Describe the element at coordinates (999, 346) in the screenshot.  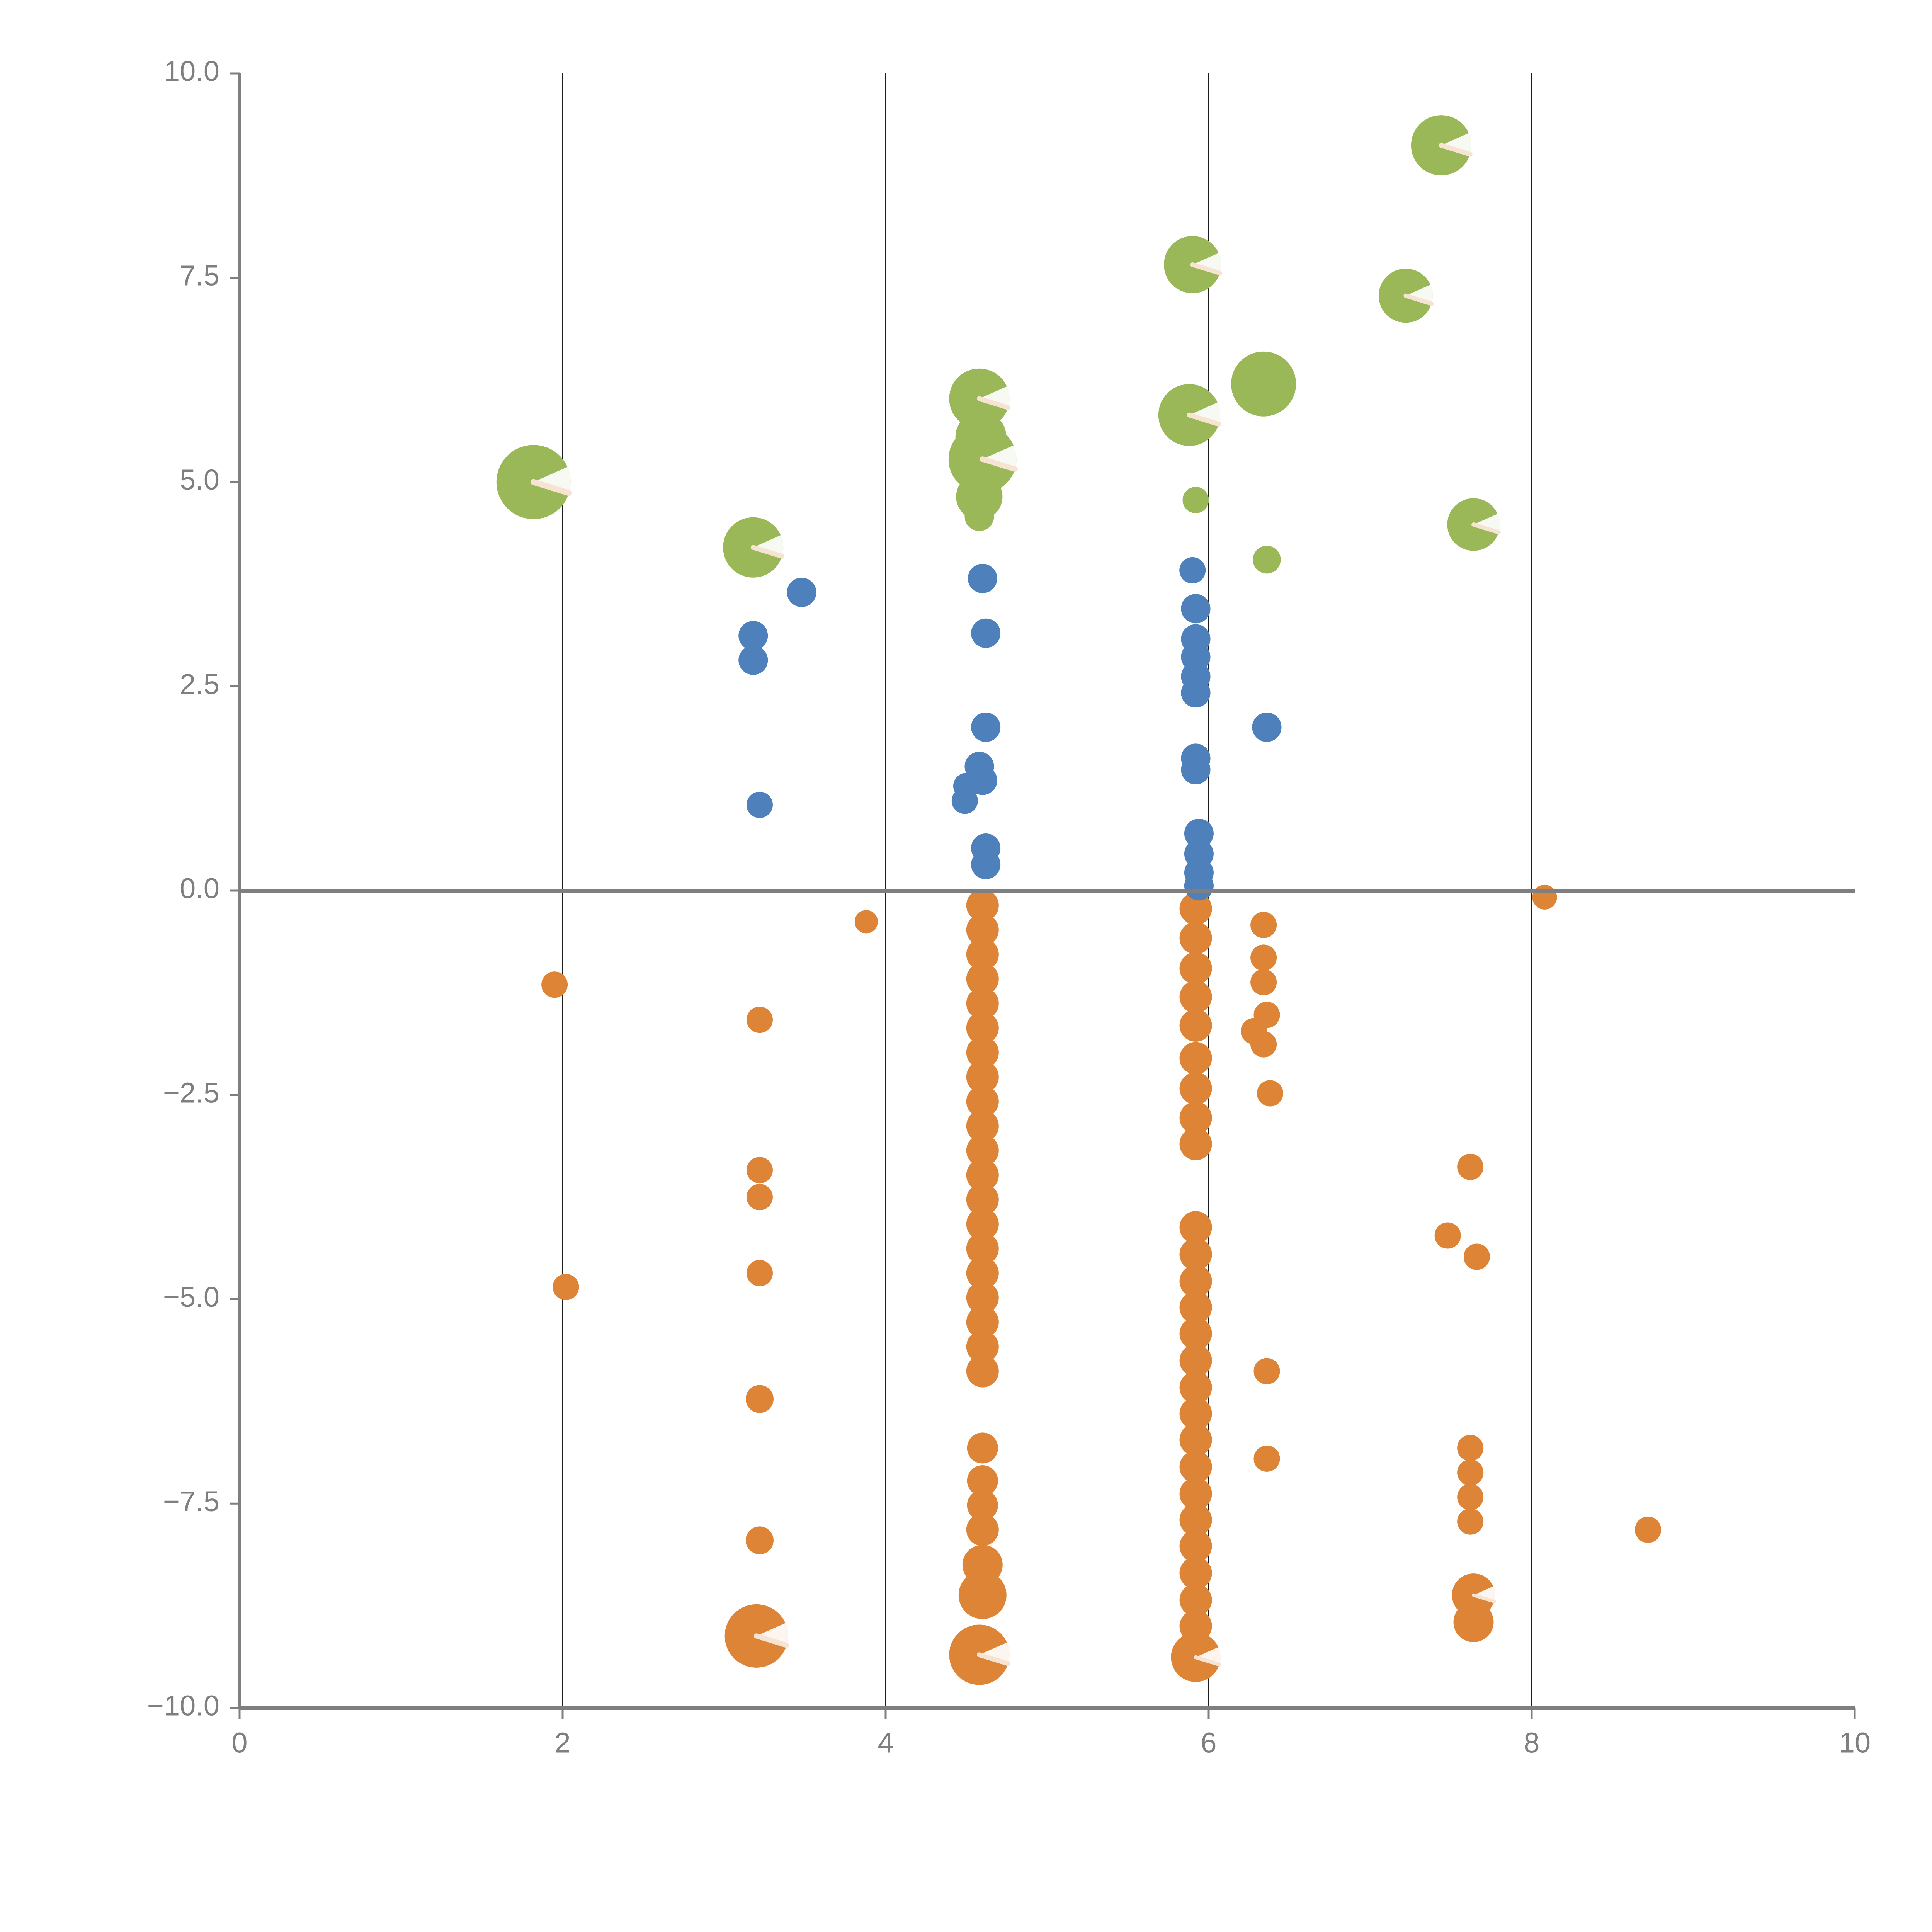
I see `series-green` at that location.